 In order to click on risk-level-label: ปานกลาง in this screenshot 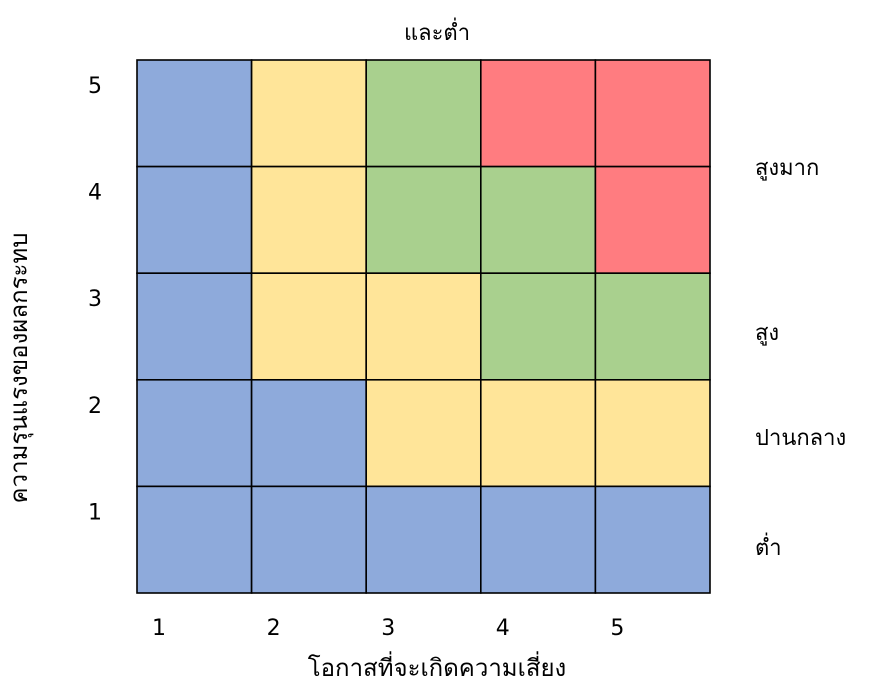, I will do `click(800, 438)`.